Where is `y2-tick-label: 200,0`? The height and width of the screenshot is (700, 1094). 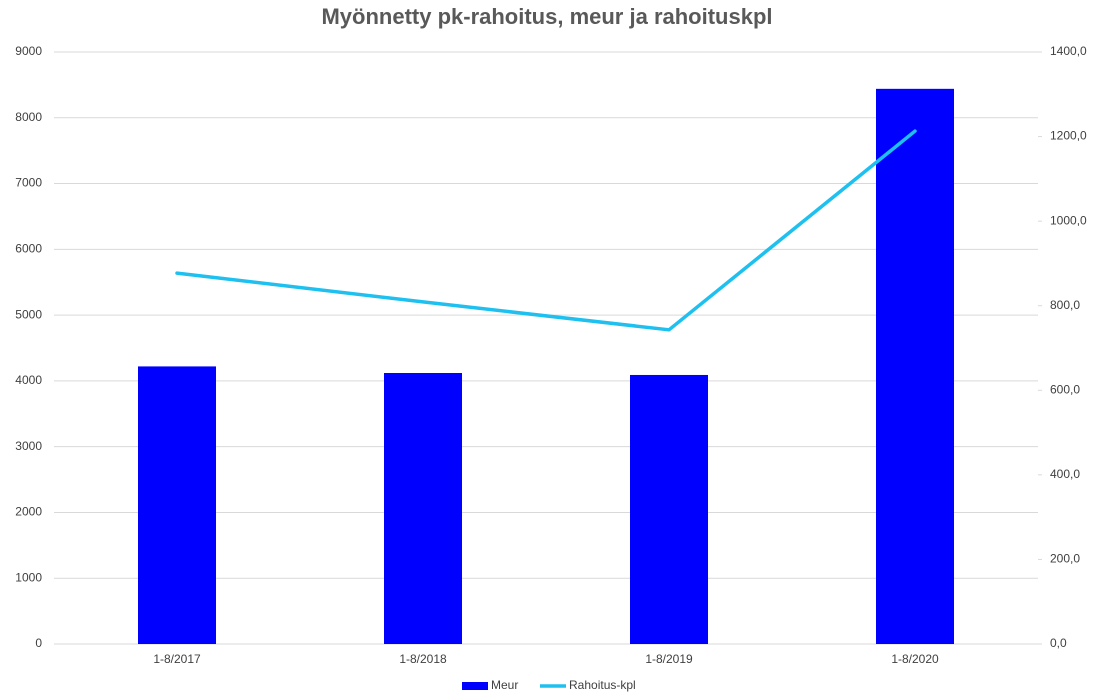 y2-tick-label: 200,0 is located at coordinates (1065, 559).